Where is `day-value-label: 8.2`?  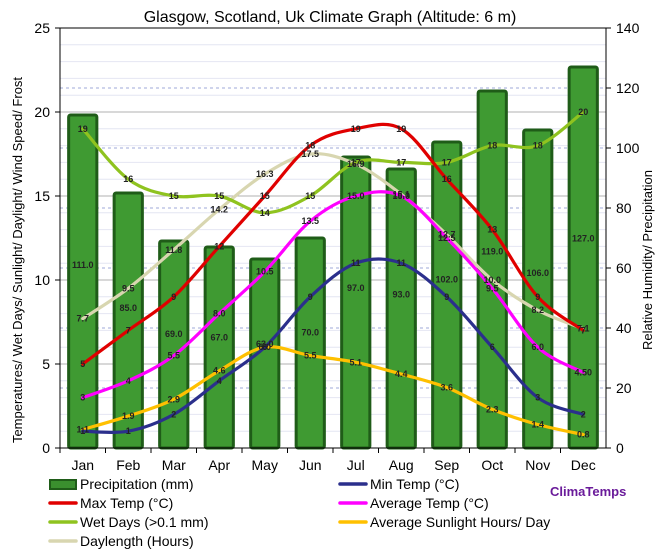 day-value-label: 8.2 is located at coordinates (537, 310).